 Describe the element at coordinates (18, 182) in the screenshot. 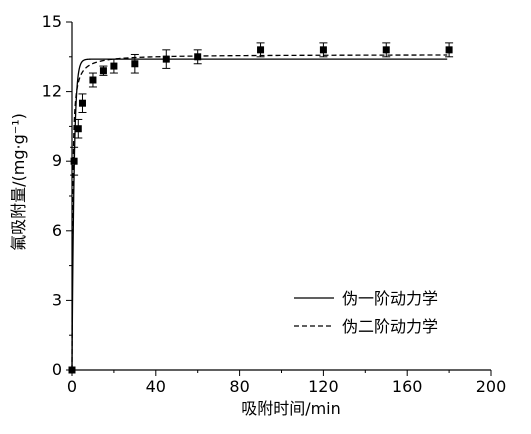

I see `y-axis-label: 氟吸附量/(mg·g⁻¹)` at that location.